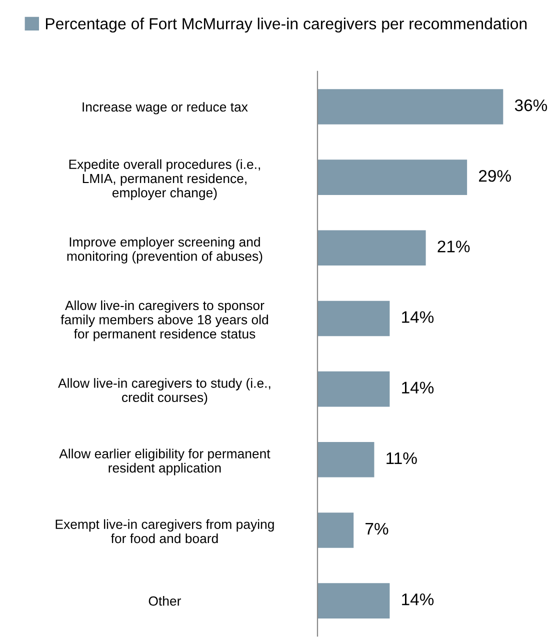 The image size is (557, 638). I want to click on data-label: 29%, so click(495, 176).